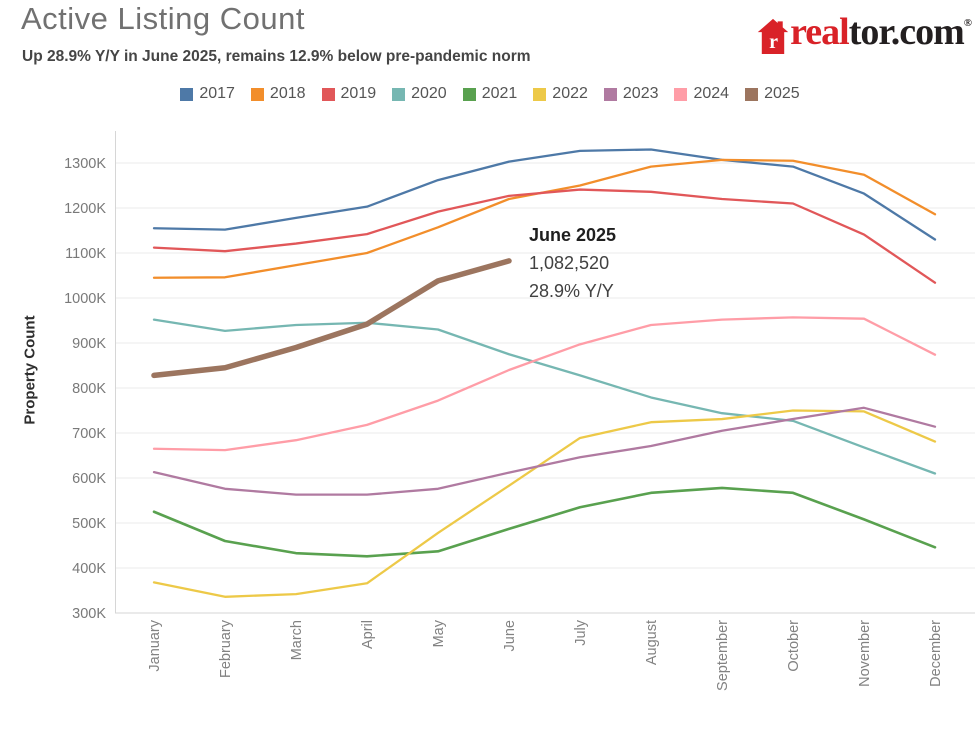  I want to click on annotation-title: June 2025, so click(573, 235).